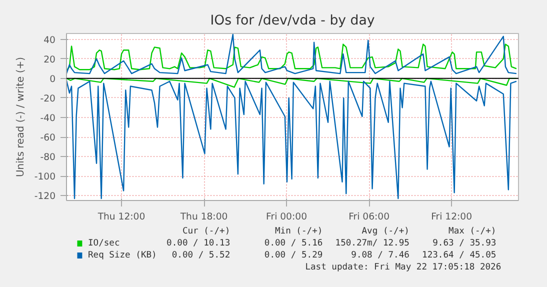 The height and width of the screenshot is (287, 547). Describe the element at coordinates (48, 138) in the screenshot. I see `y-tick-label: -60` at that location.